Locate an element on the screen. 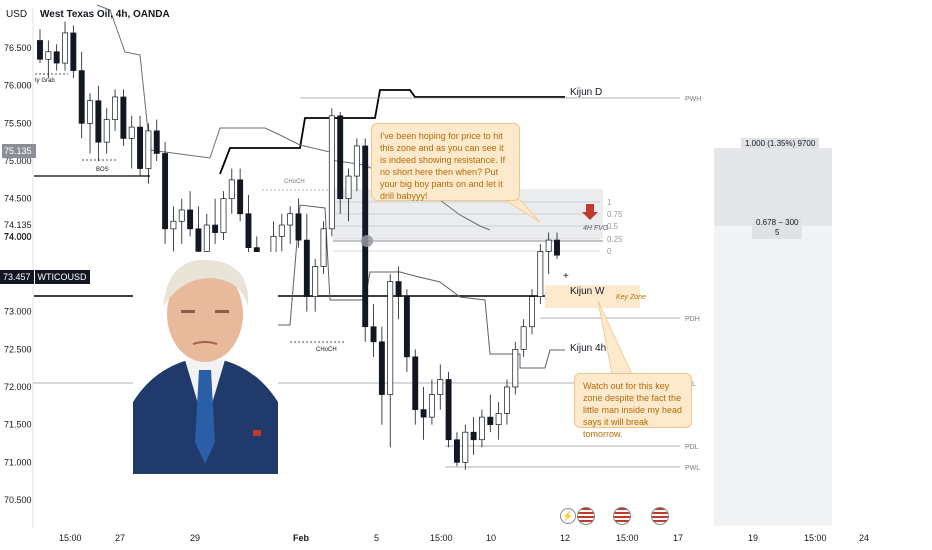 The width and height of the screenshot is (932, 550). x-tick-label: 19 is located at coordinates (753, 538).